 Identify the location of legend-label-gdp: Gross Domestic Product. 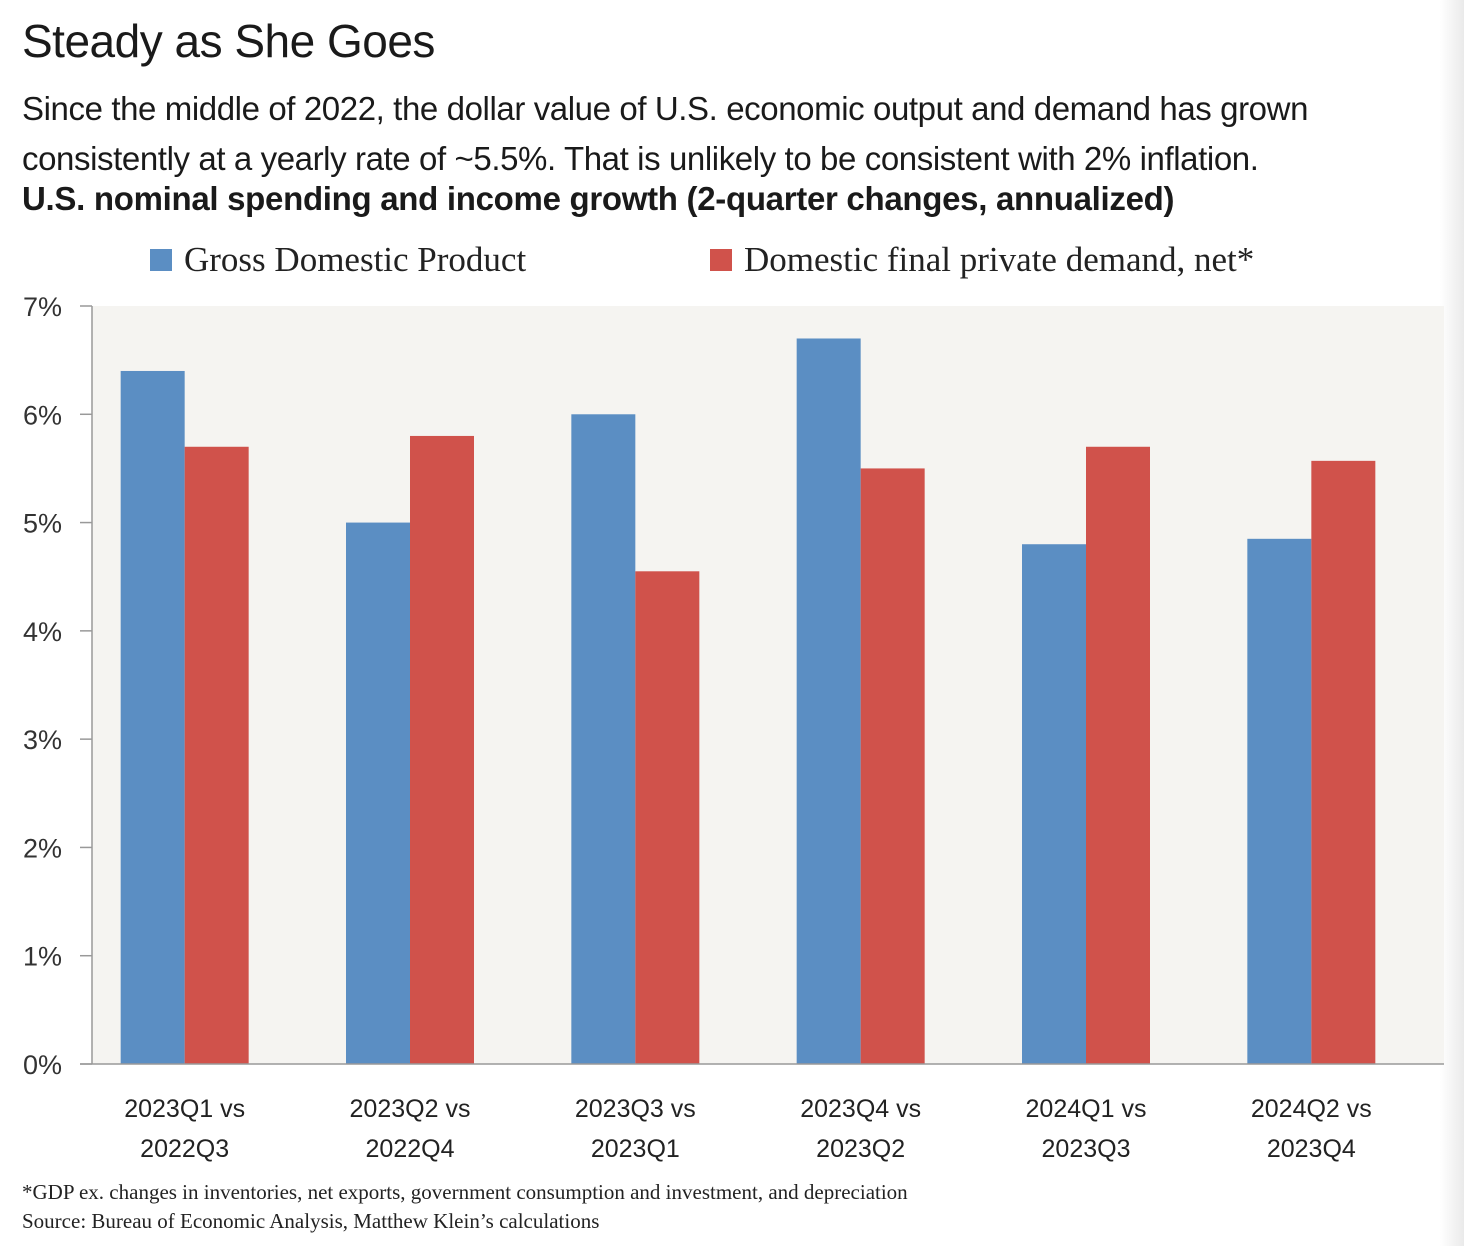
(355, 259).